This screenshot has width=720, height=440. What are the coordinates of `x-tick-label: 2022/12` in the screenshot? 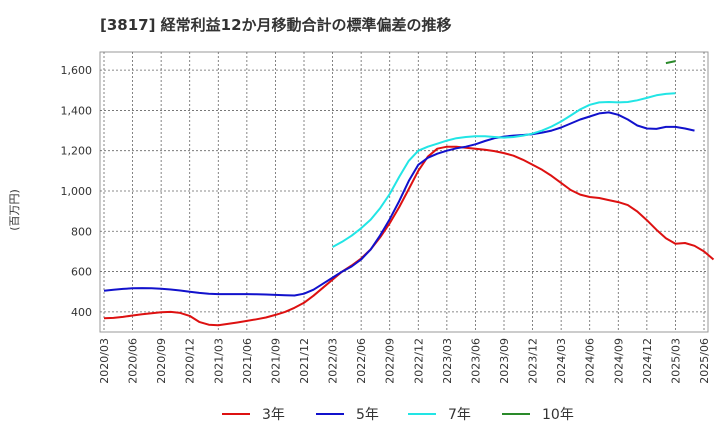 It's located at (418, 361).